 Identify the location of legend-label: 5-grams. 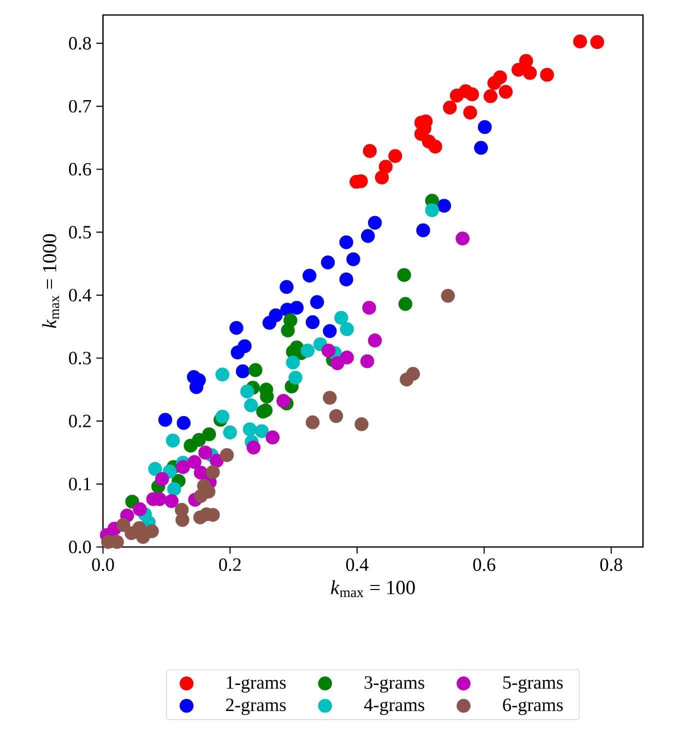
(533, 684).